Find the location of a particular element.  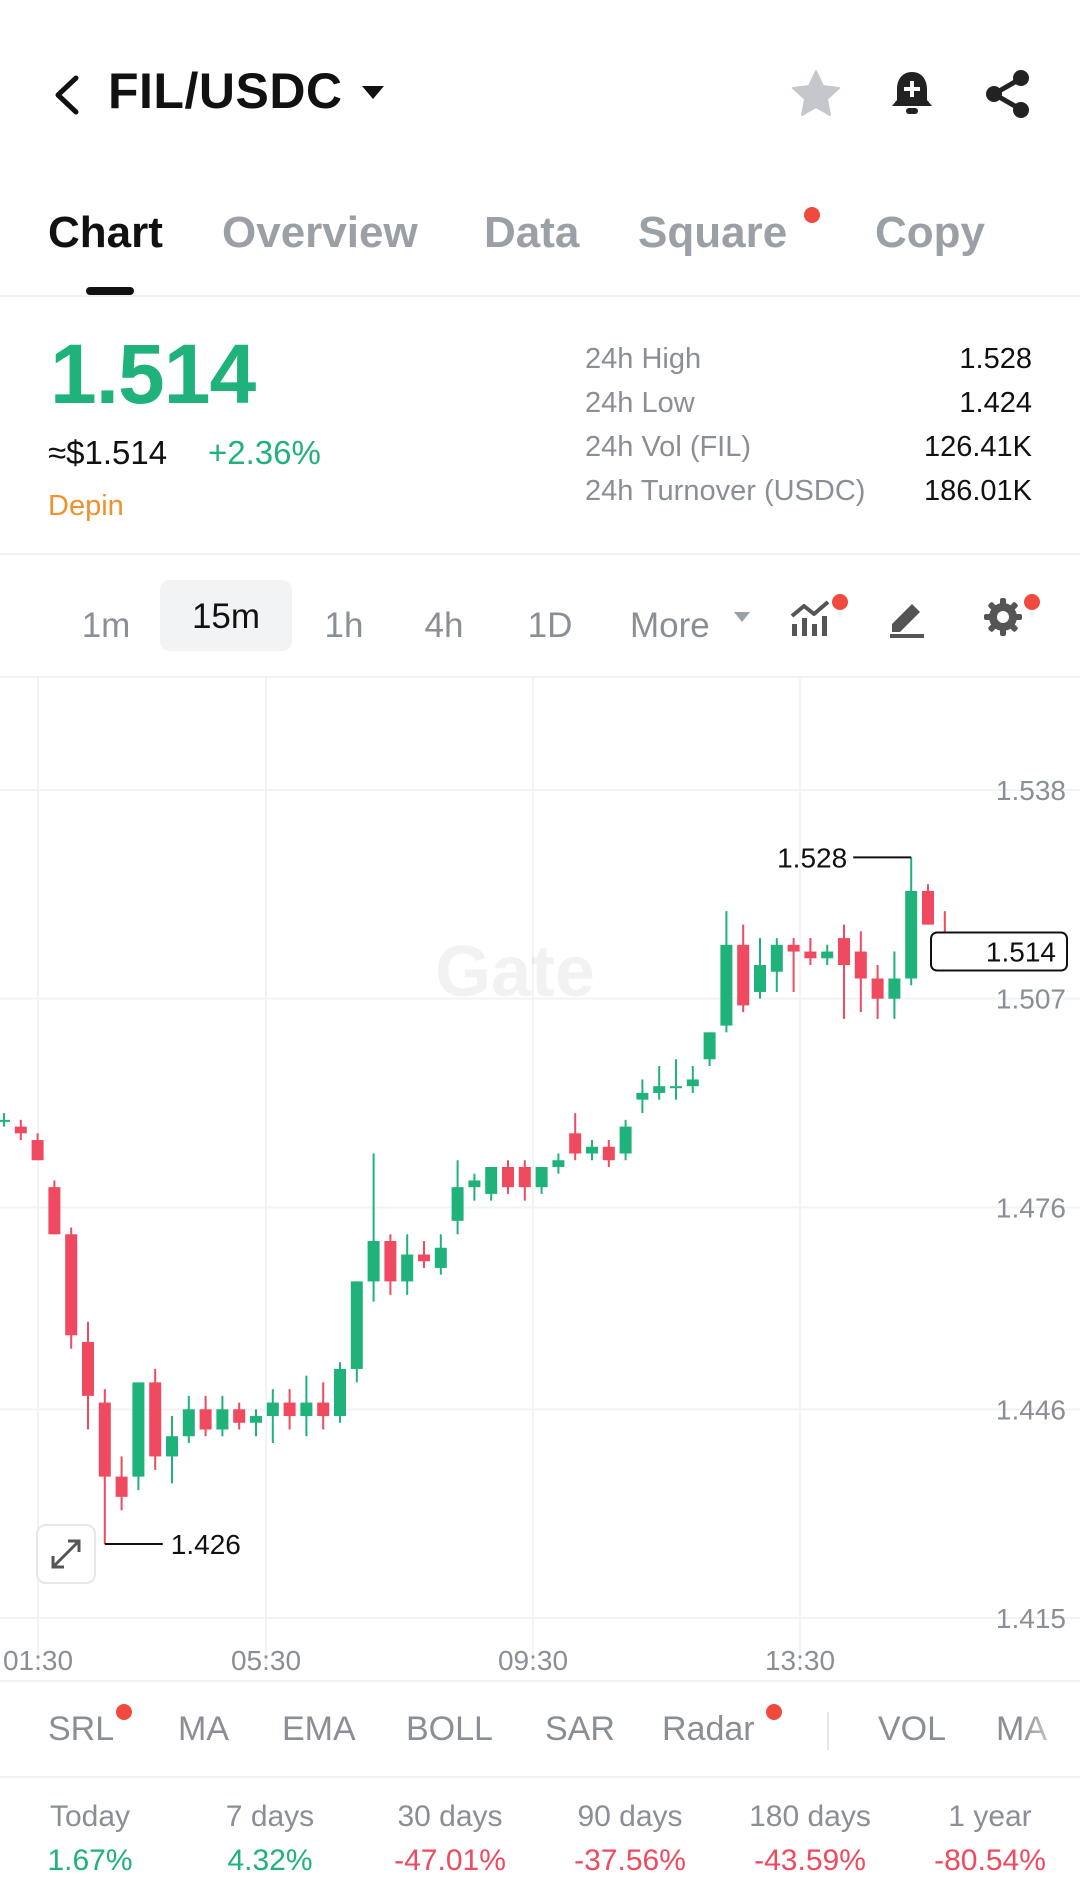

settings-notification-dot is located at coordinates (1032, 602).